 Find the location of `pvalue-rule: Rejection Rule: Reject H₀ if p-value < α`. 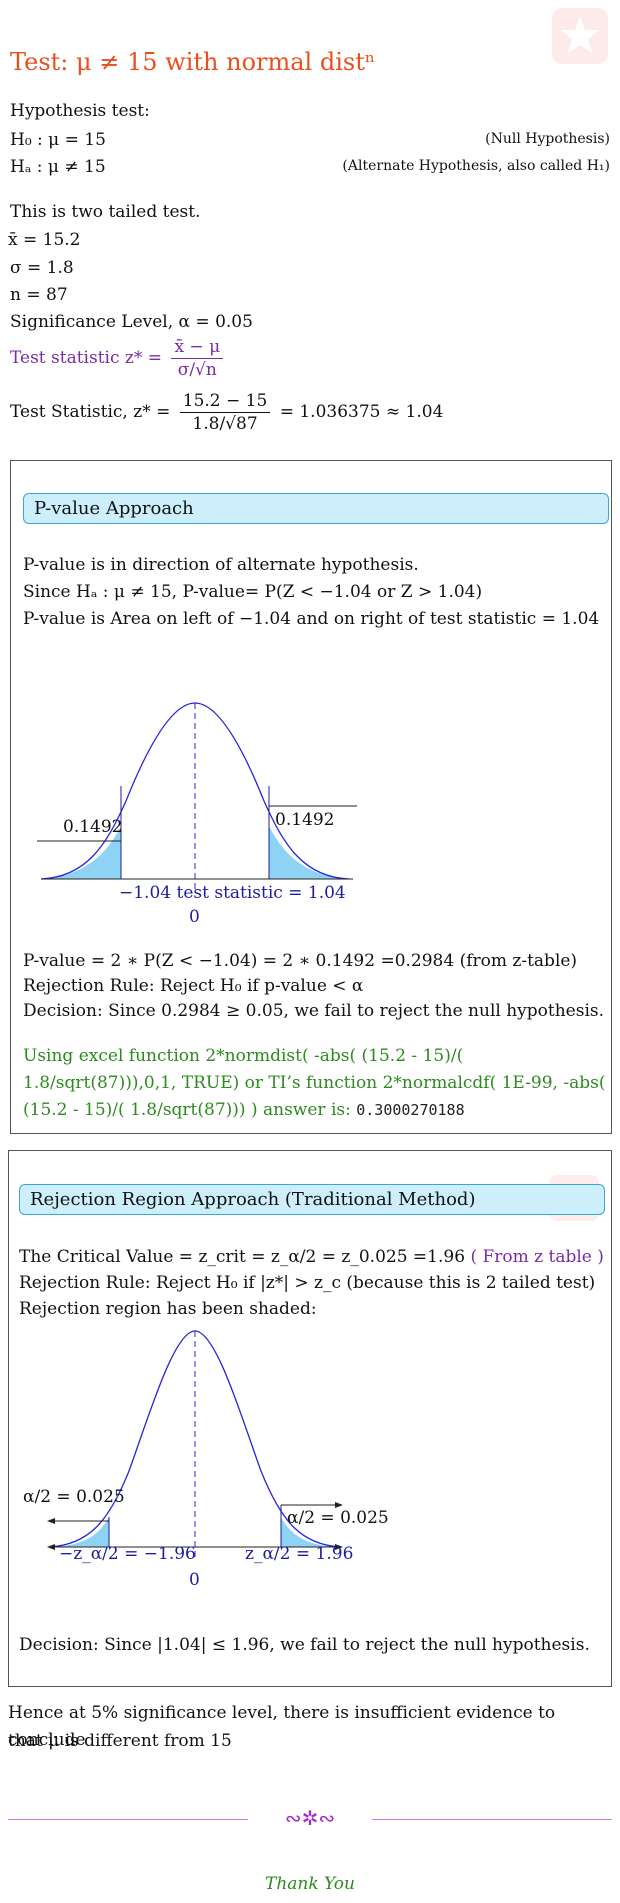

pvalue-rule: Rejection Rule: Reject H₀ if p-value < α is located at coordinates (193, 986).